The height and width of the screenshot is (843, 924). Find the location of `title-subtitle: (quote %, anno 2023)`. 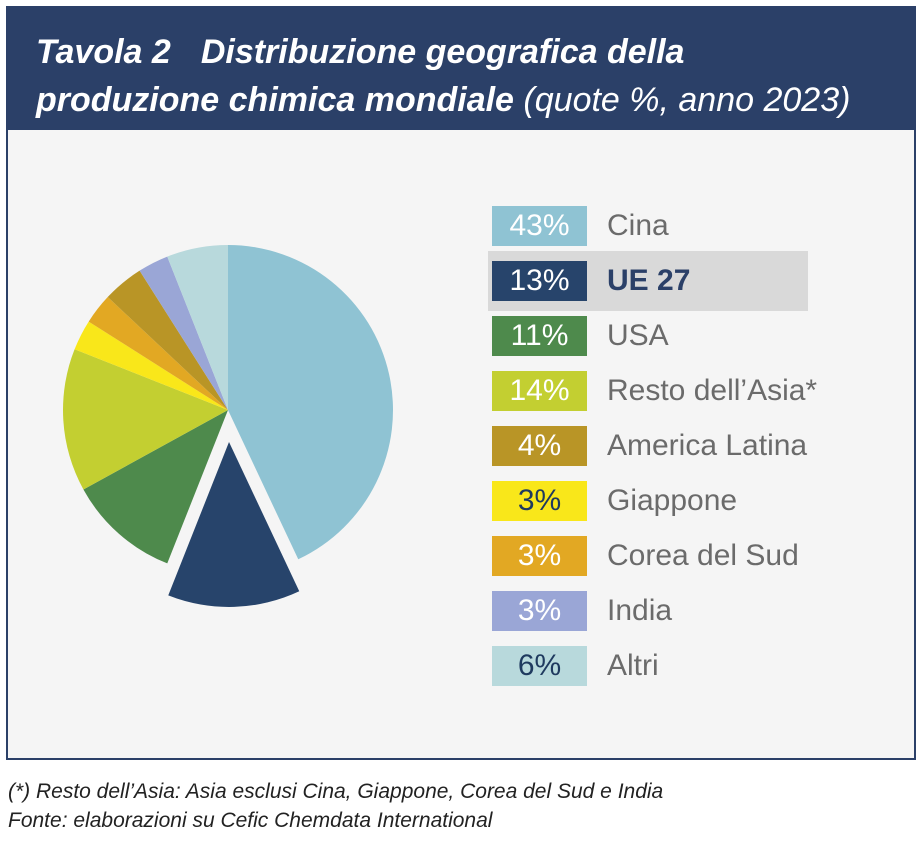

title-subtitle: (quote %, anno 2023) is located at coordinates (687, 100).